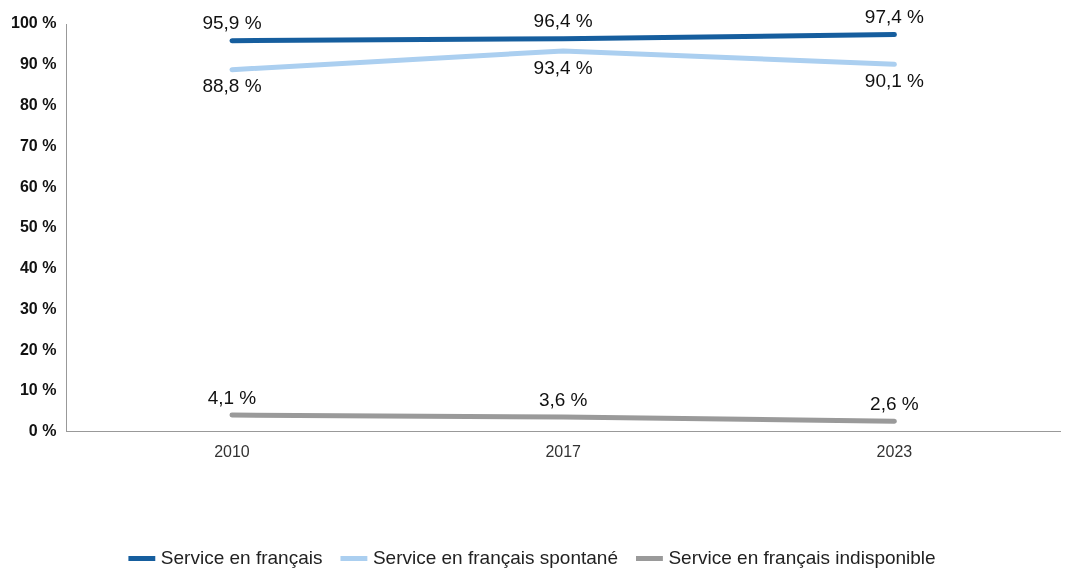 This screenshot has width=1070, height=586. I want to click on legend-label: Service en français indisponible, so click(802, 557).